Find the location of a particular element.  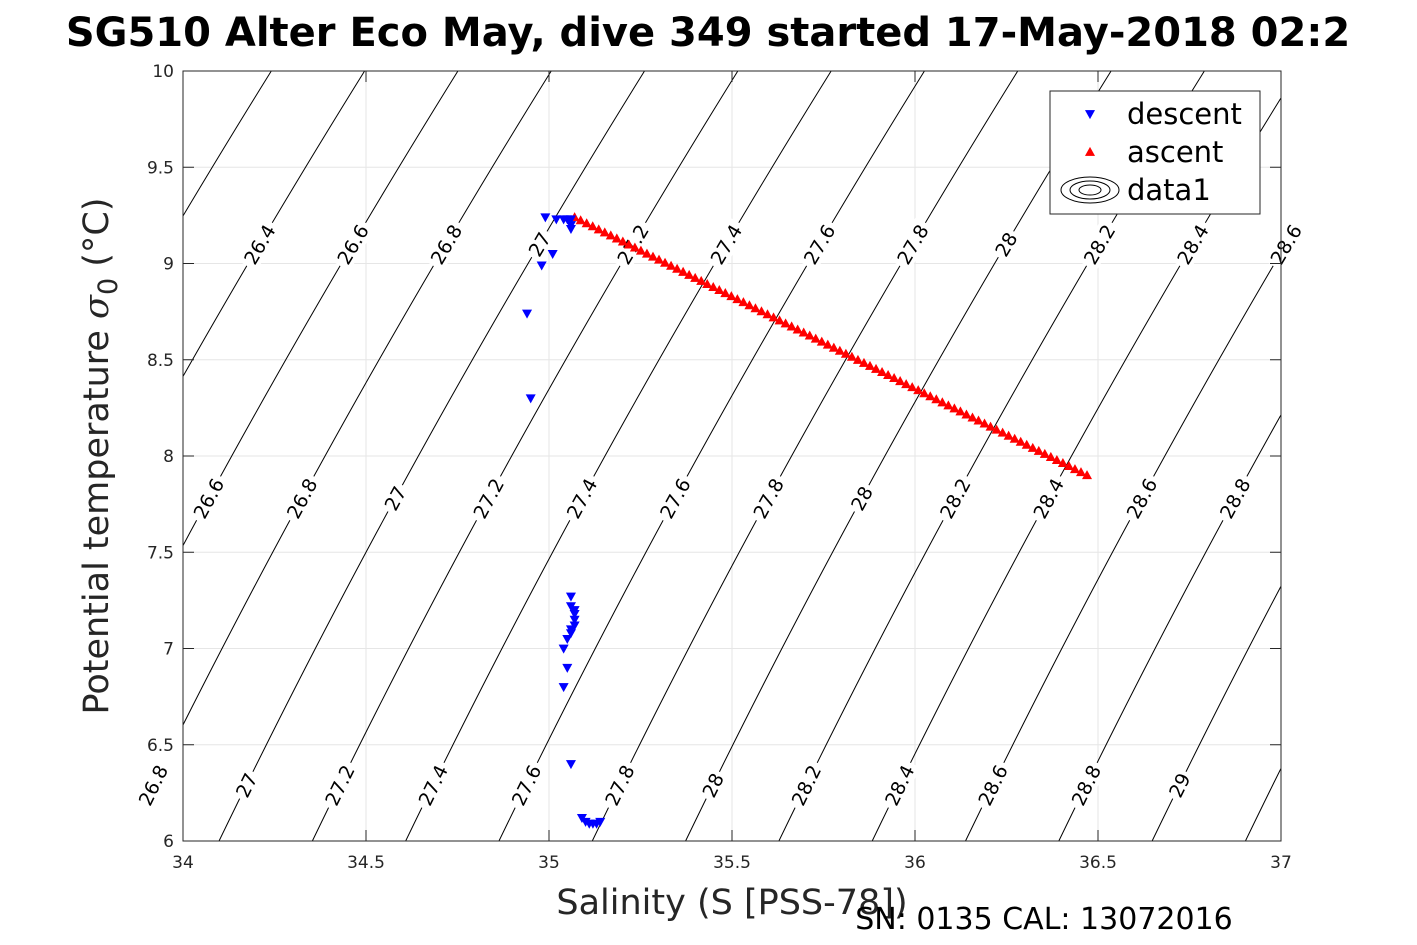

isopycnal-label: 28 is located at coordinates (1006, 245).